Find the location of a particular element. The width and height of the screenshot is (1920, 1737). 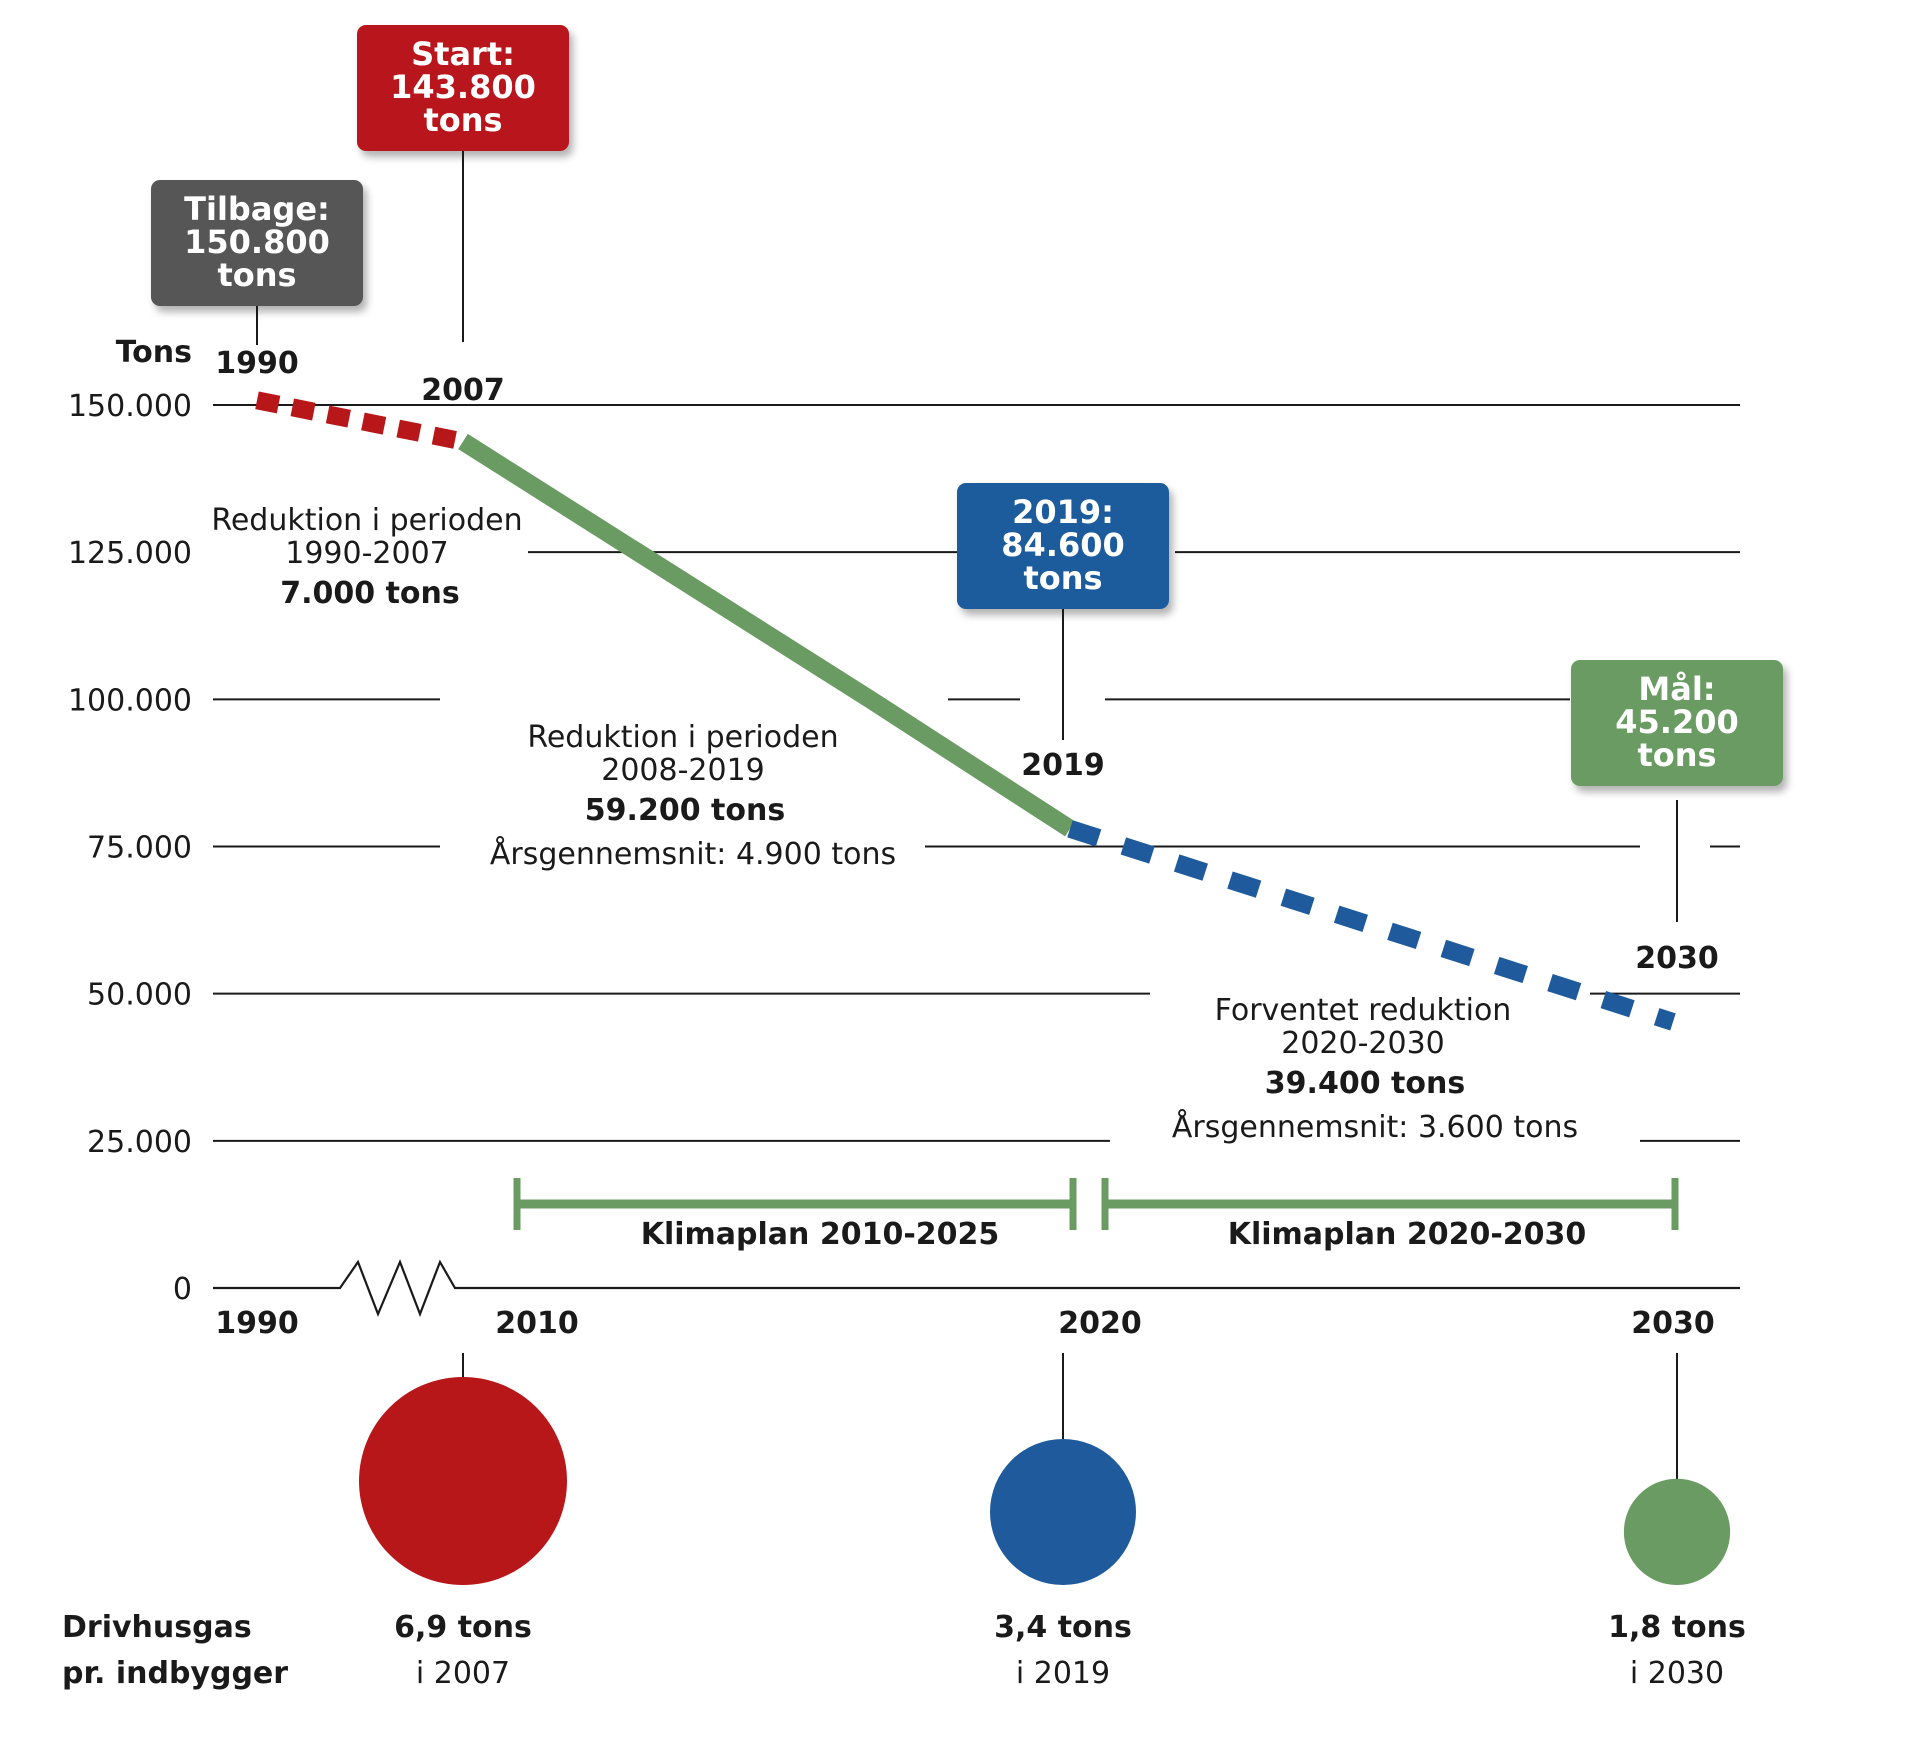

per-capita-item: 6,9 tons i 2007 is located at coordinates (463, 1522).